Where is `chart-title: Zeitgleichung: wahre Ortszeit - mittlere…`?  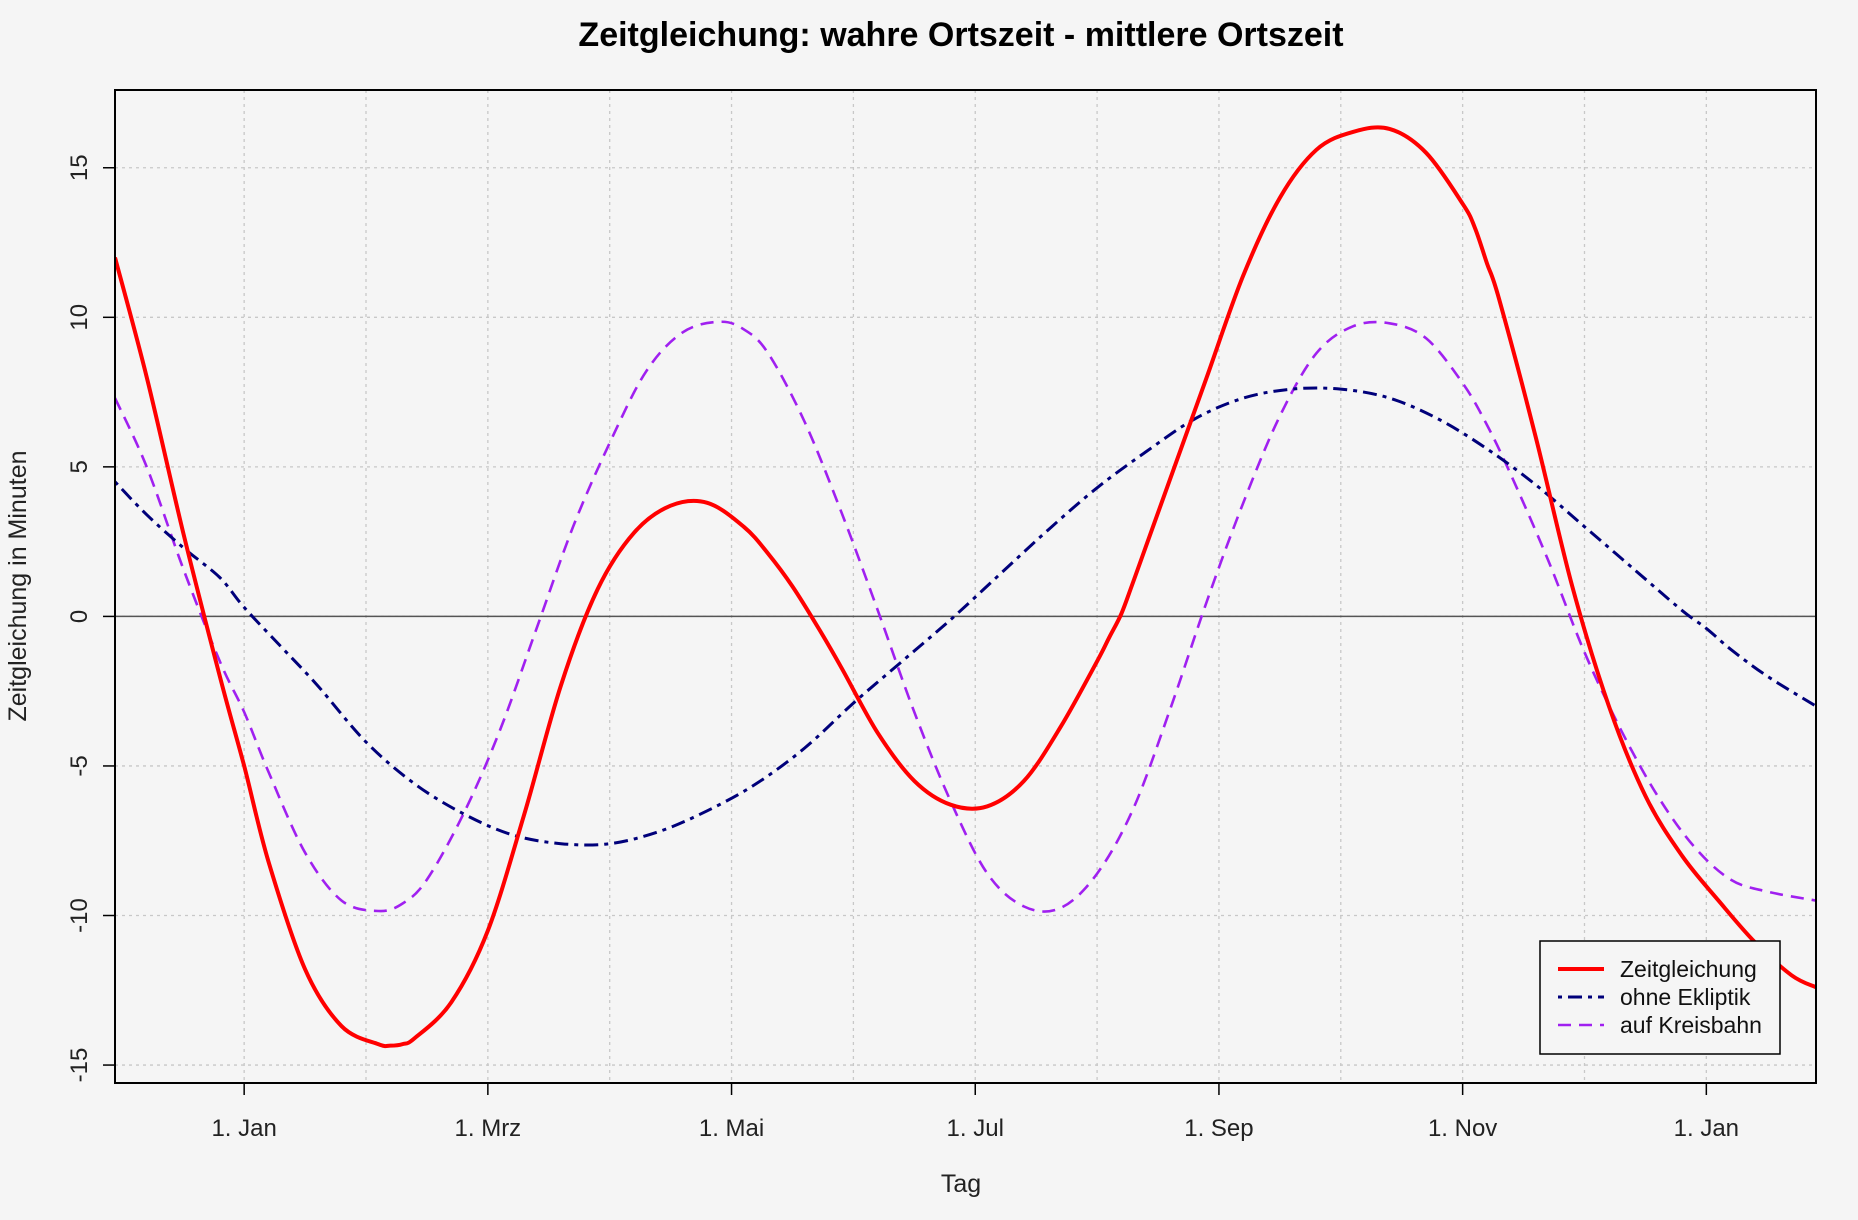
chart-title: Zeitgleichung: wahre Ortszeit - mittlere… is located at coordinates (960, 35).